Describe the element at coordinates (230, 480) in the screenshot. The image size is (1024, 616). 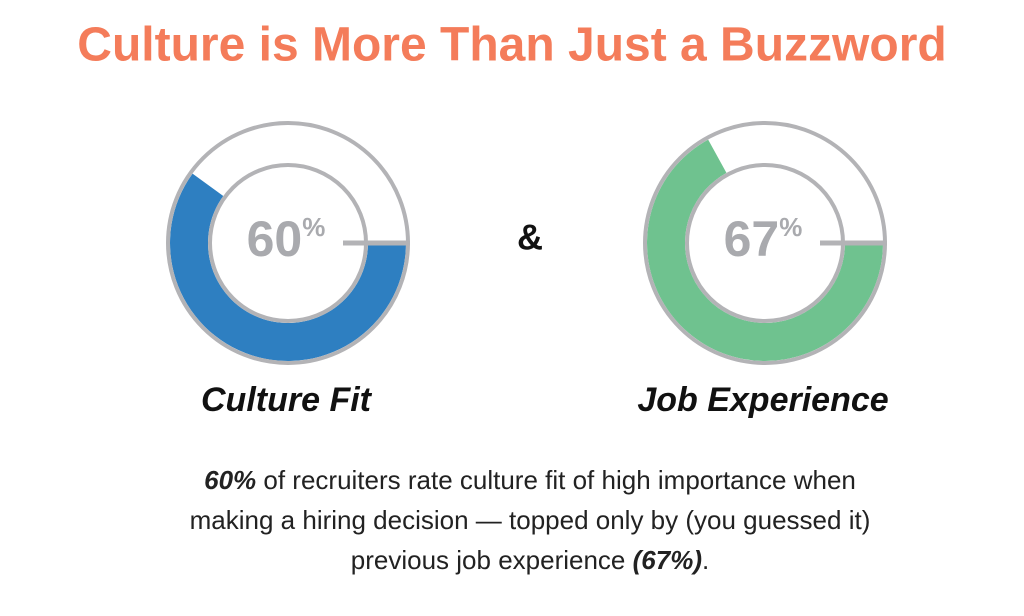
I see `bold-text: 60%` at that location.